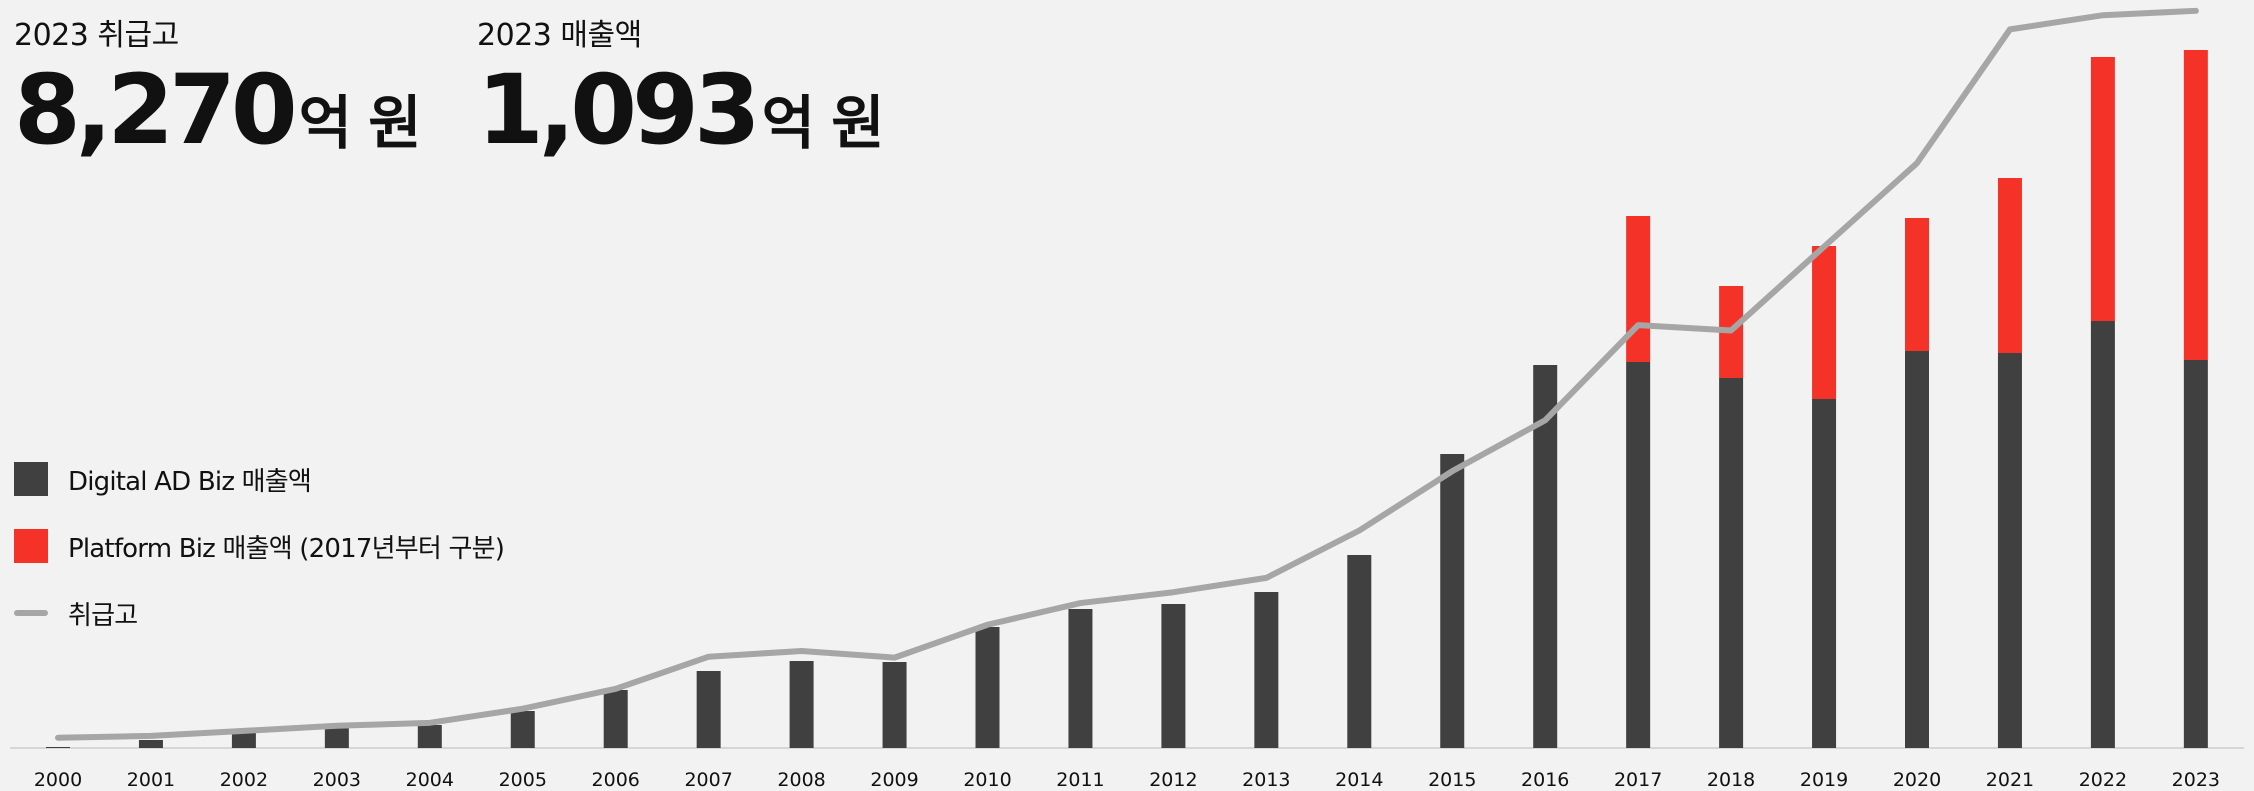 The height and width of the screenshot is (791, 2254). Describe the element at coordinates (615, 719) in the screenshot. I see `bar-digital-ad-2006` at that location.